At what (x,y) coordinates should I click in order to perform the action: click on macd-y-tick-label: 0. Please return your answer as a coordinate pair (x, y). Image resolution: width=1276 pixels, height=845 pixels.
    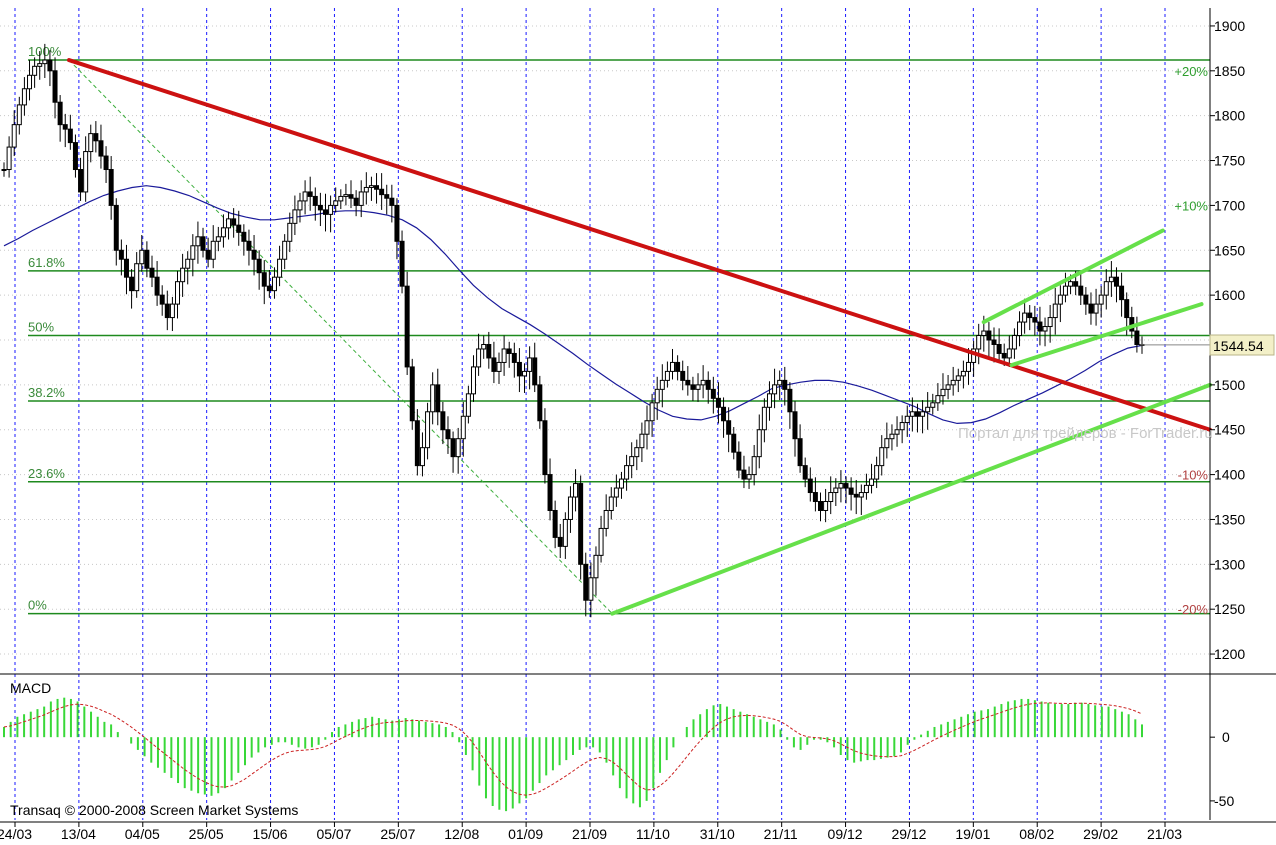
    Looking at the image, I should click on (1226, 737).